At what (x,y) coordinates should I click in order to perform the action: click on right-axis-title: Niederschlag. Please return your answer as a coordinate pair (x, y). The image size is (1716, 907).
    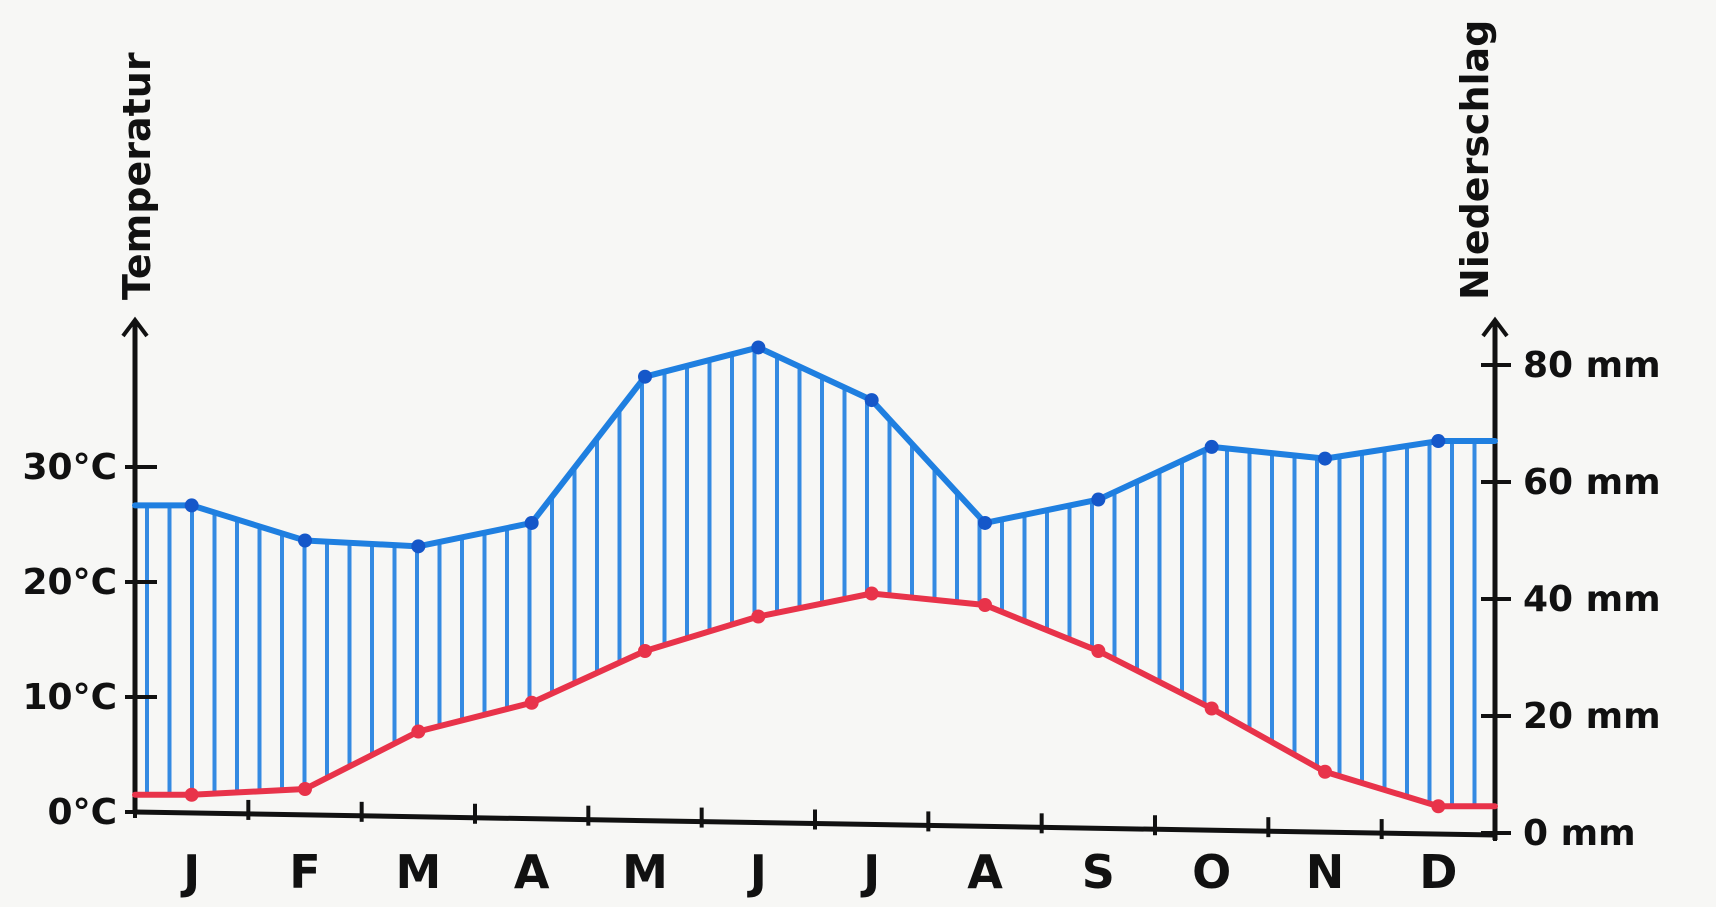
    Looking at the image, I should click on (1475, 160).